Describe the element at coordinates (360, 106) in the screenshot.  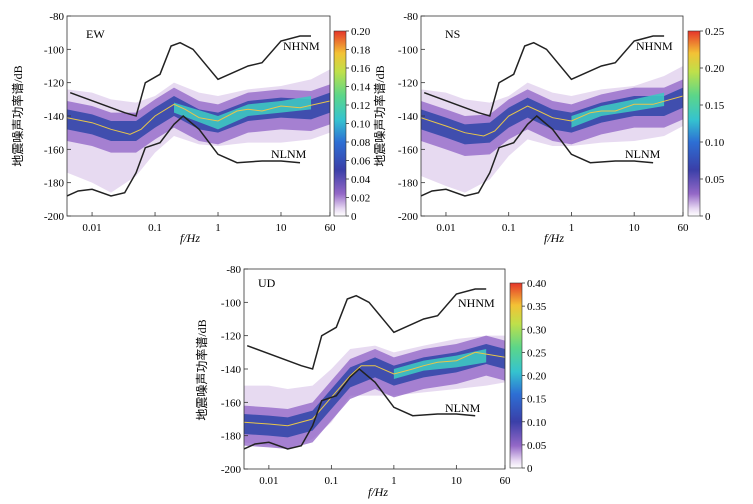
I see `colorbar-tick-label: 0.12` at that location.